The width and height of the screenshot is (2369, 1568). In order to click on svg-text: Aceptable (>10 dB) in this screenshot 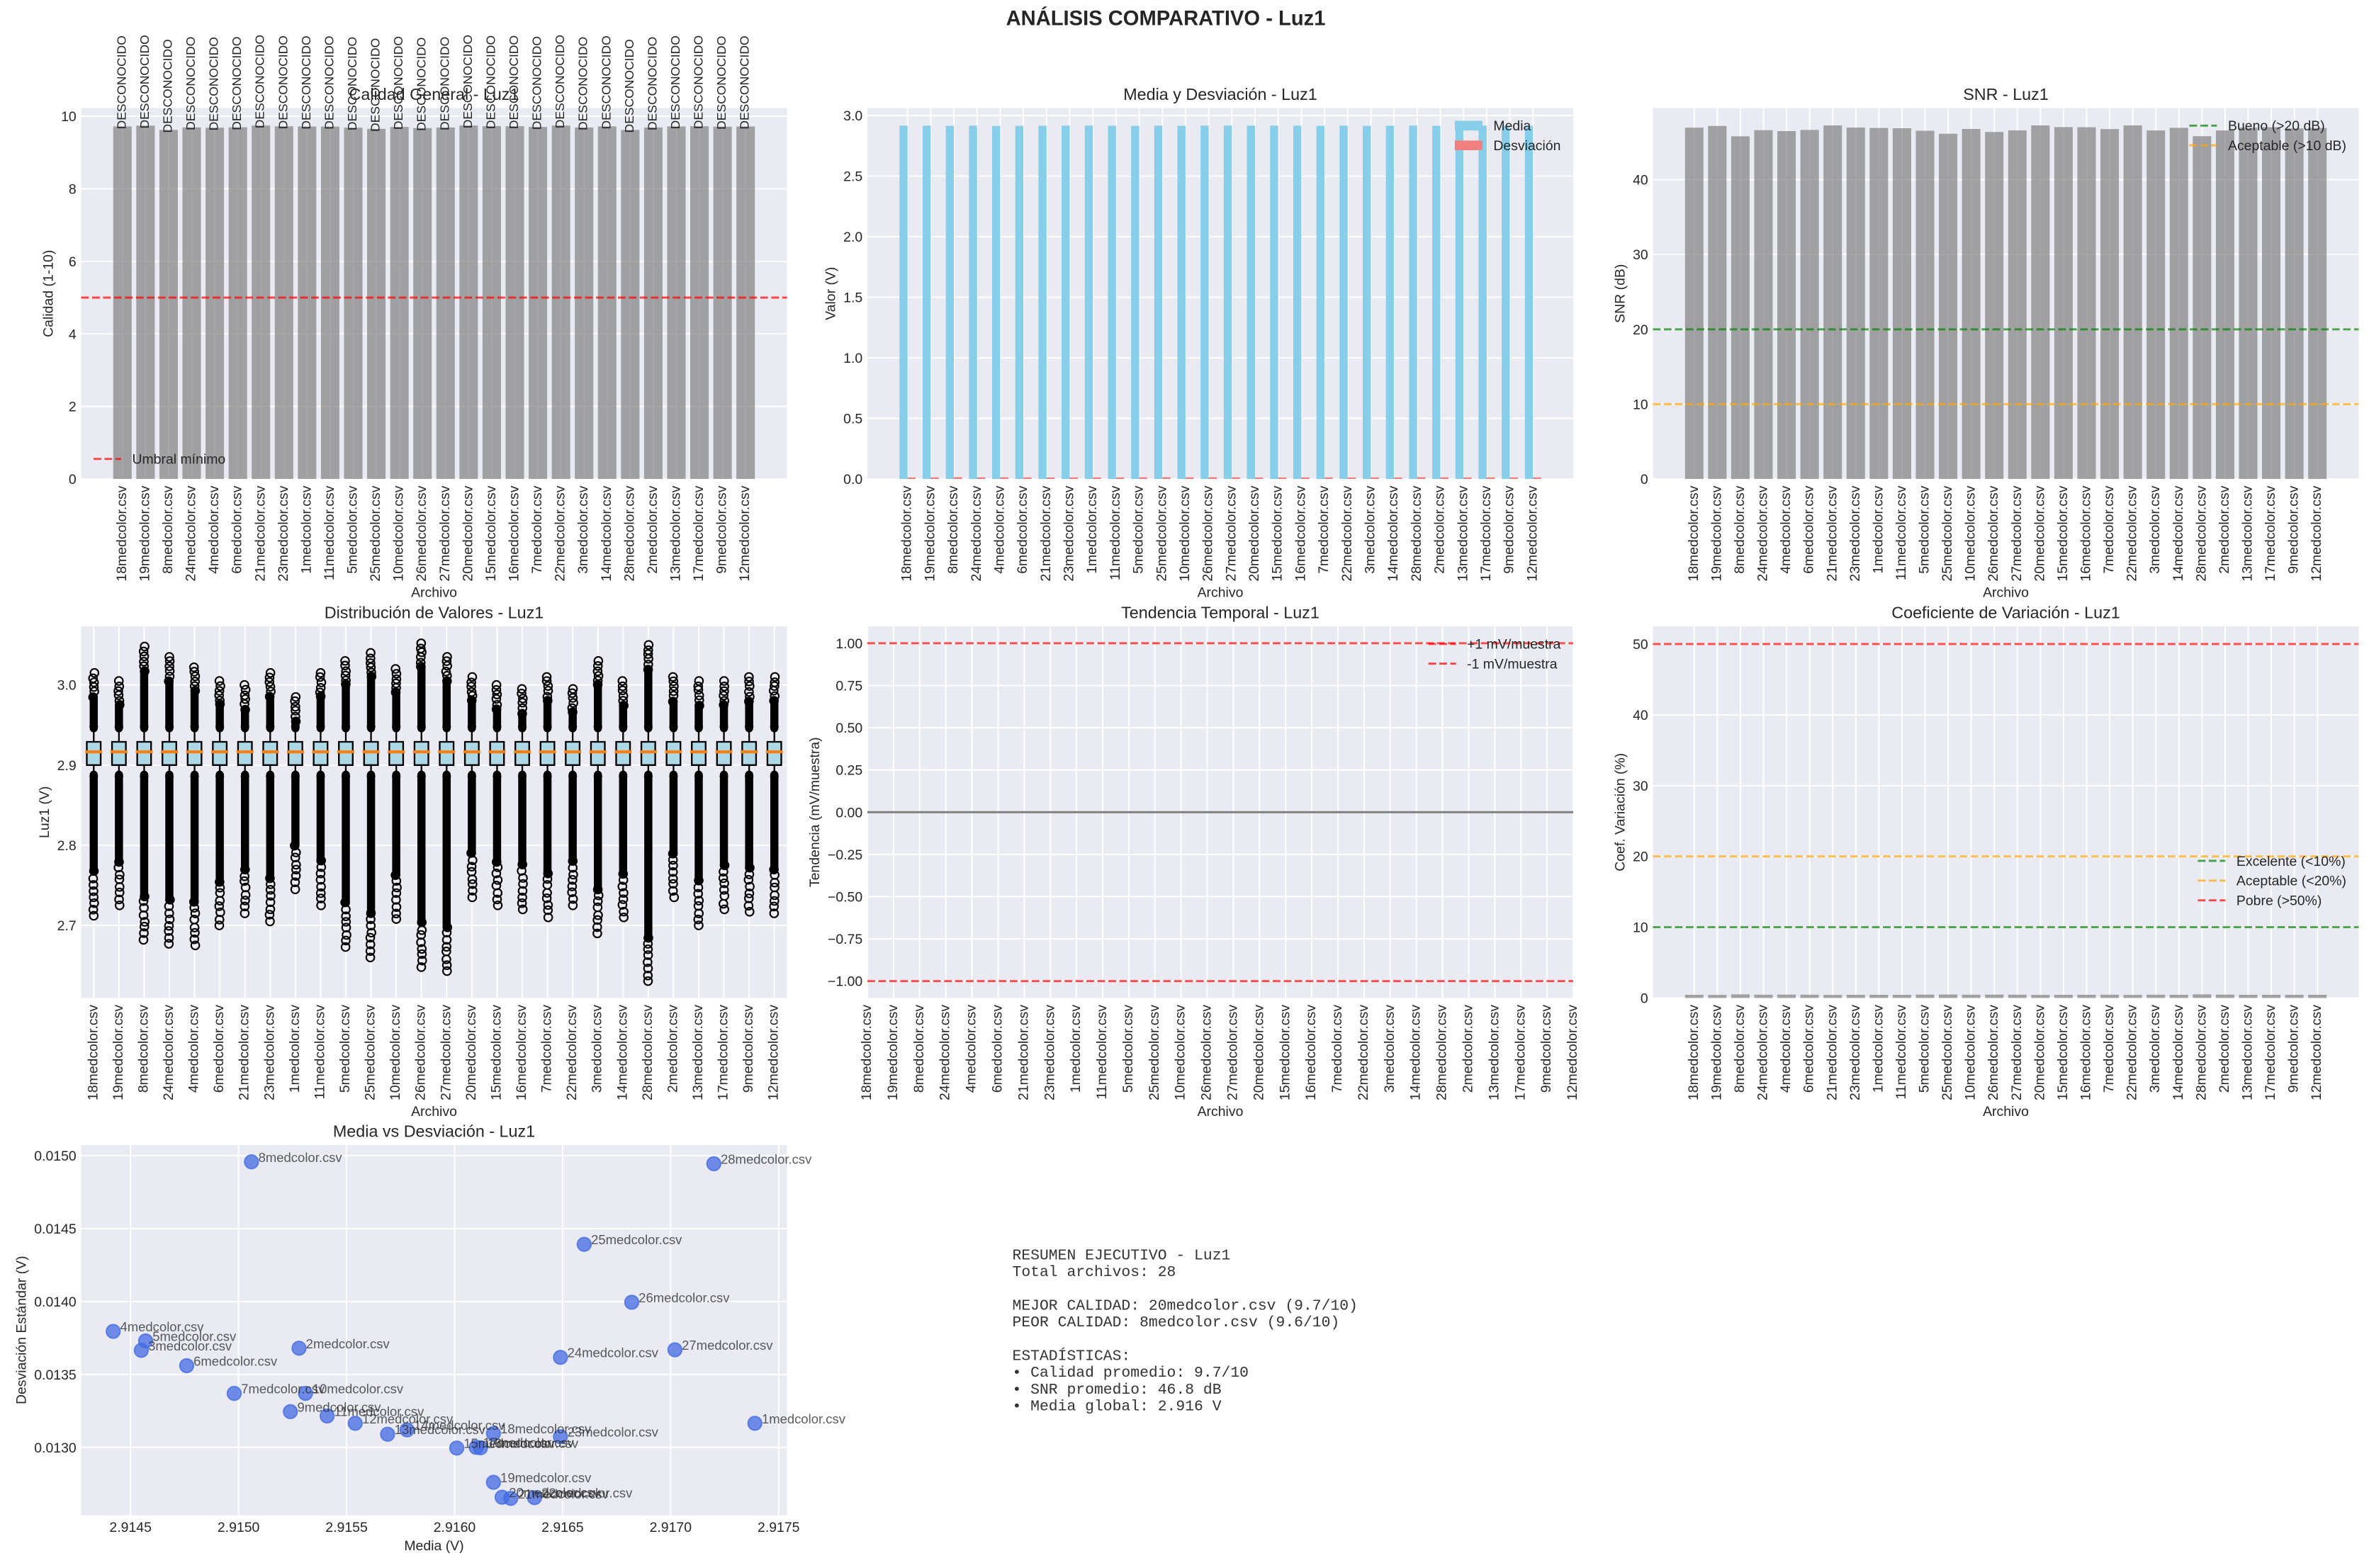, I will do `click(2287, 146)`.